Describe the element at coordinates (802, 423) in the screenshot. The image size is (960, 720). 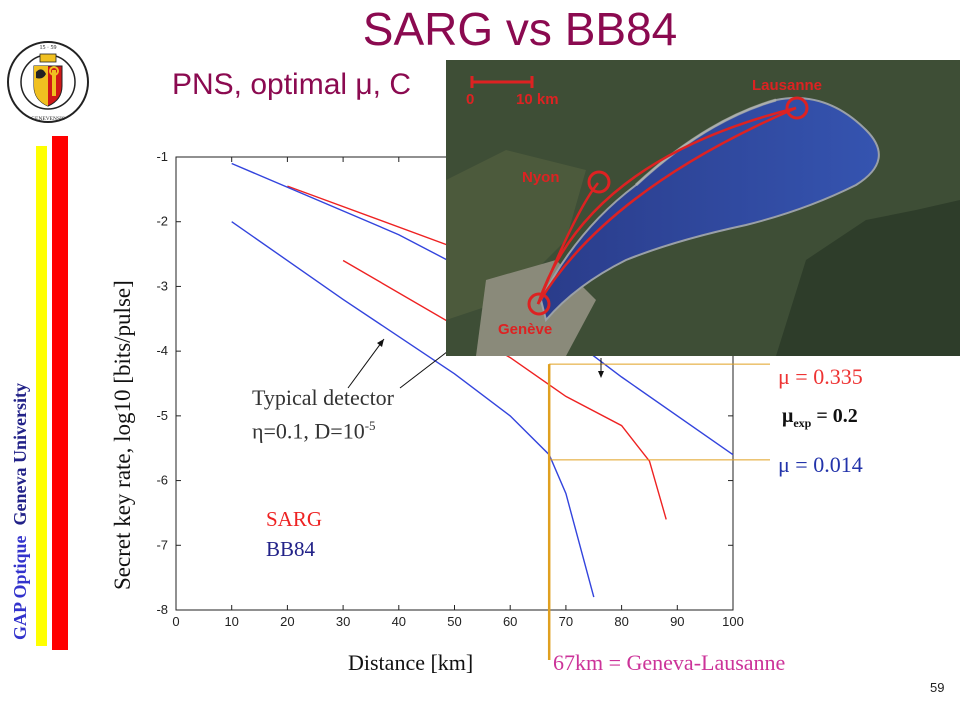
I see `mu-exp-subscript: exp` at that location.